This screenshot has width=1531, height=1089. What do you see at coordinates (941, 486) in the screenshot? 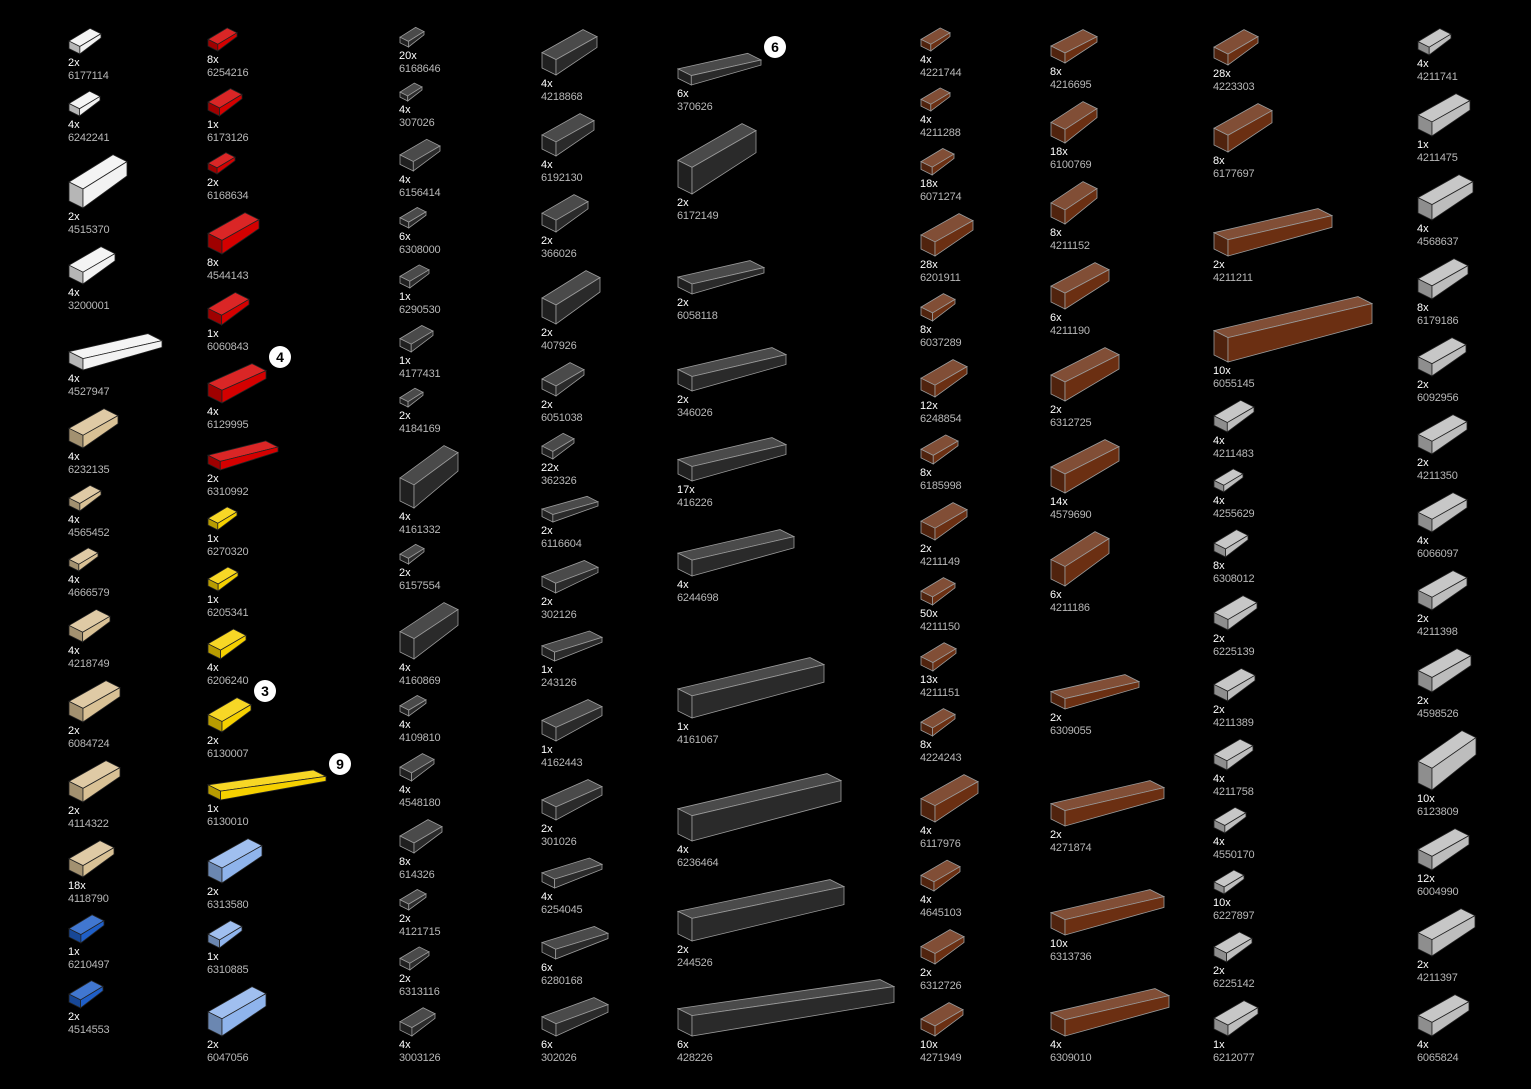
I see `part-number: 6185998` at bounding box center [941, 486].